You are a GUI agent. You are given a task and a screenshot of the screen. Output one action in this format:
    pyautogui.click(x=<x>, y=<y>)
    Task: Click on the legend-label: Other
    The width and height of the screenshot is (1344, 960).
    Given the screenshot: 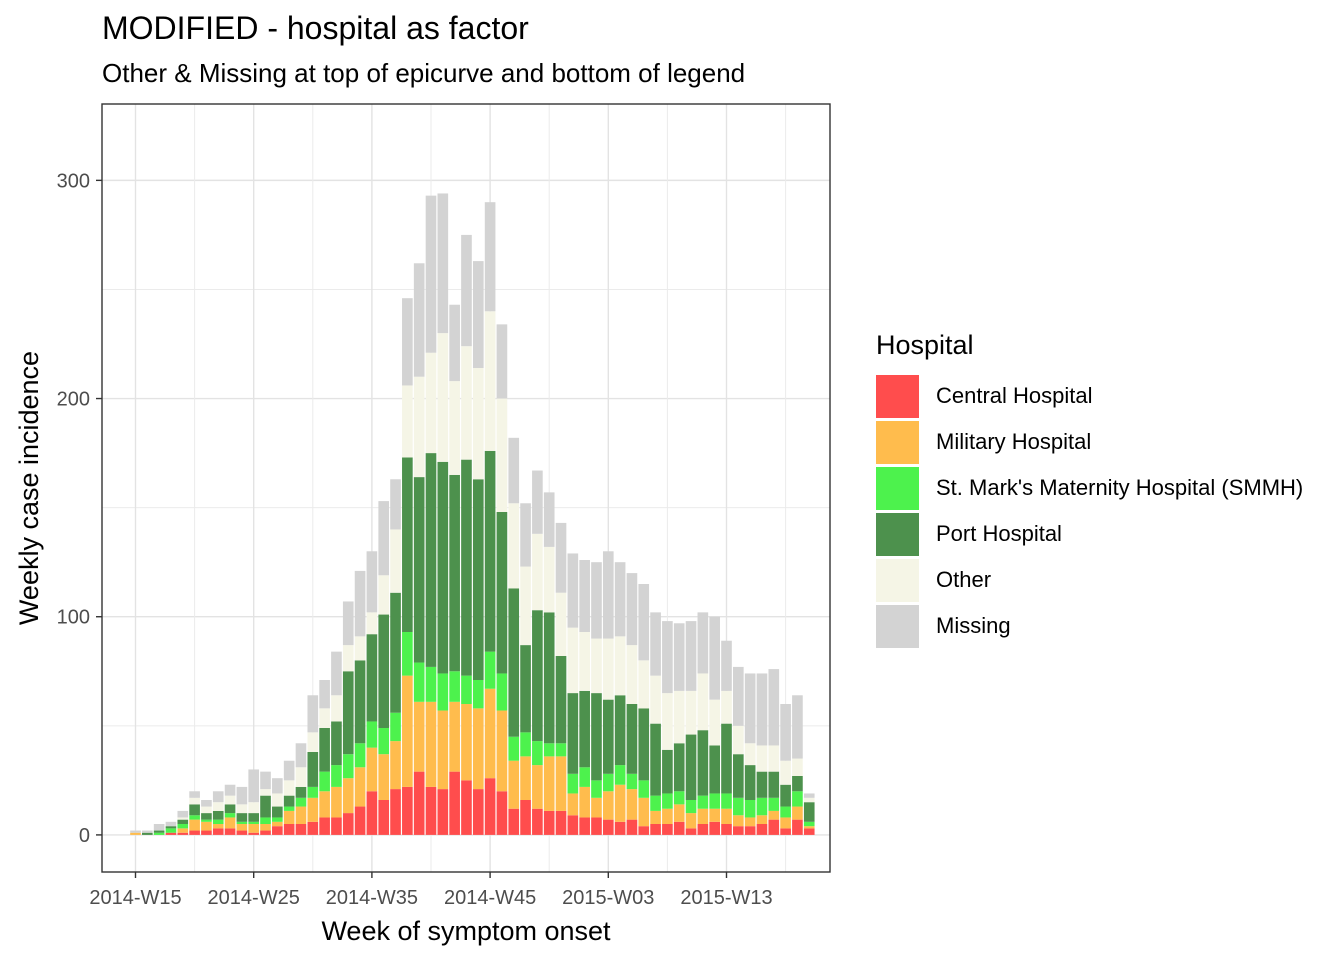 What is the action you would take?
    pyautogui.click(x=964, y=579)
    